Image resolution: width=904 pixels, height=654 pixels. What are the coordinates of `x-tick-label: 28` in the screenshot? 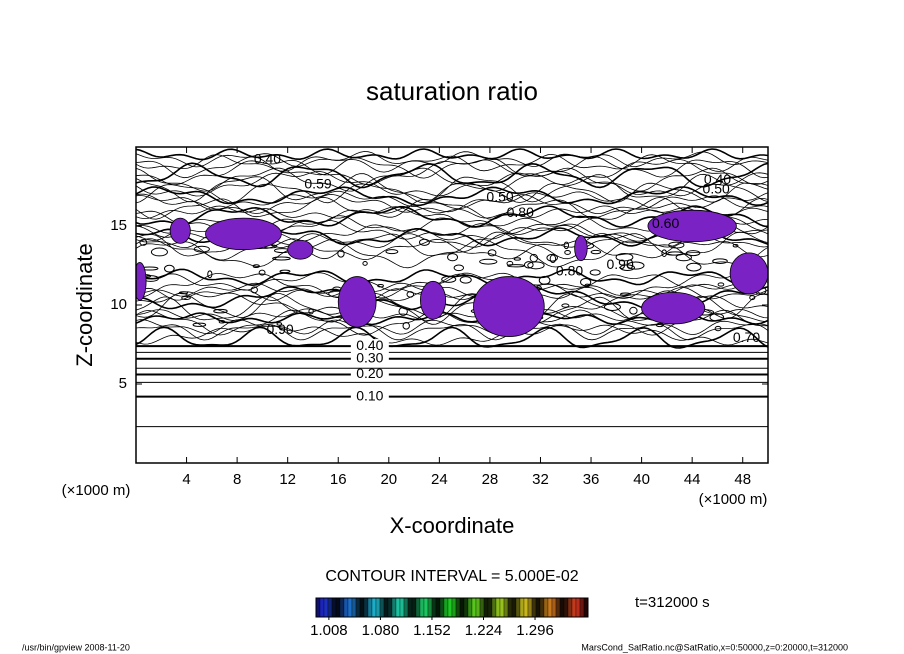 It's located at (490, 479).